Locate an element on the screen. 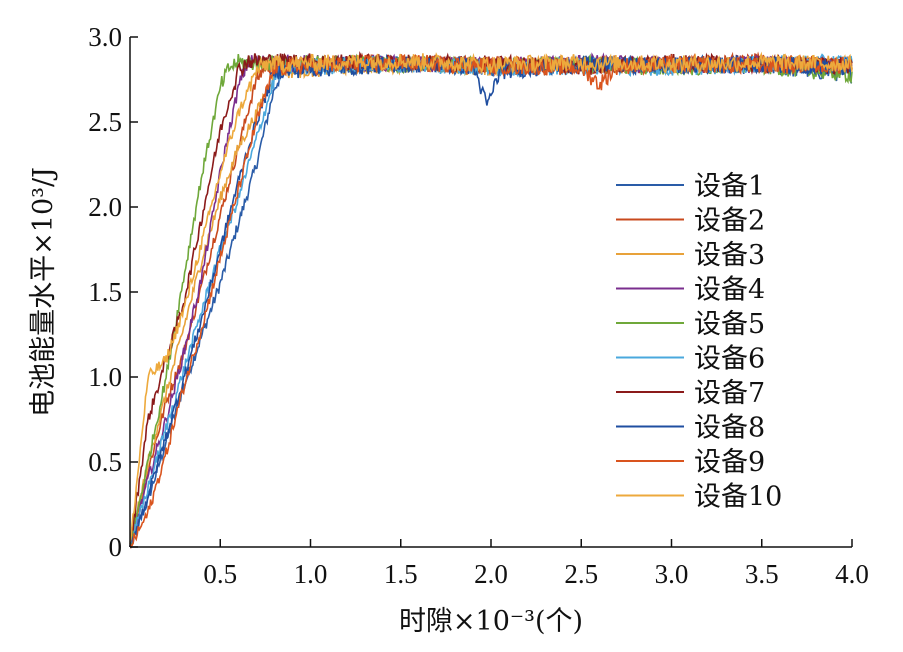  x-tick-label: 3.0 is located at coordinates (672, 574).